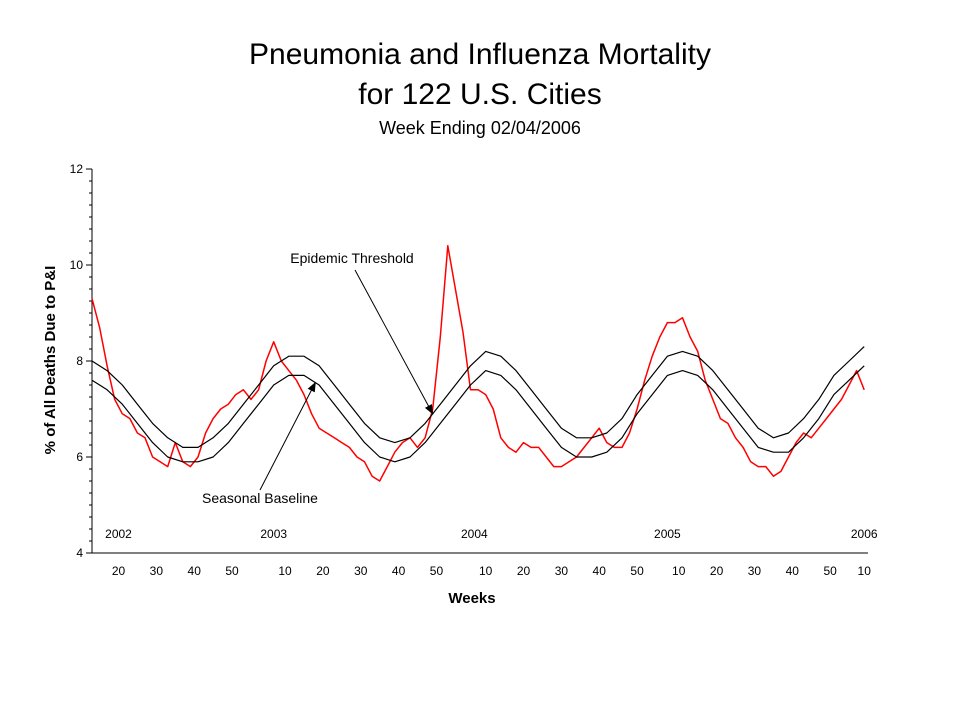 This screenshot has height=720, width=960. What do you see at coordinates (480, 128) in the screenshot?
I see `chart-subtitle: Week Ending 02/04/2006` at bounding box center [480, 128].